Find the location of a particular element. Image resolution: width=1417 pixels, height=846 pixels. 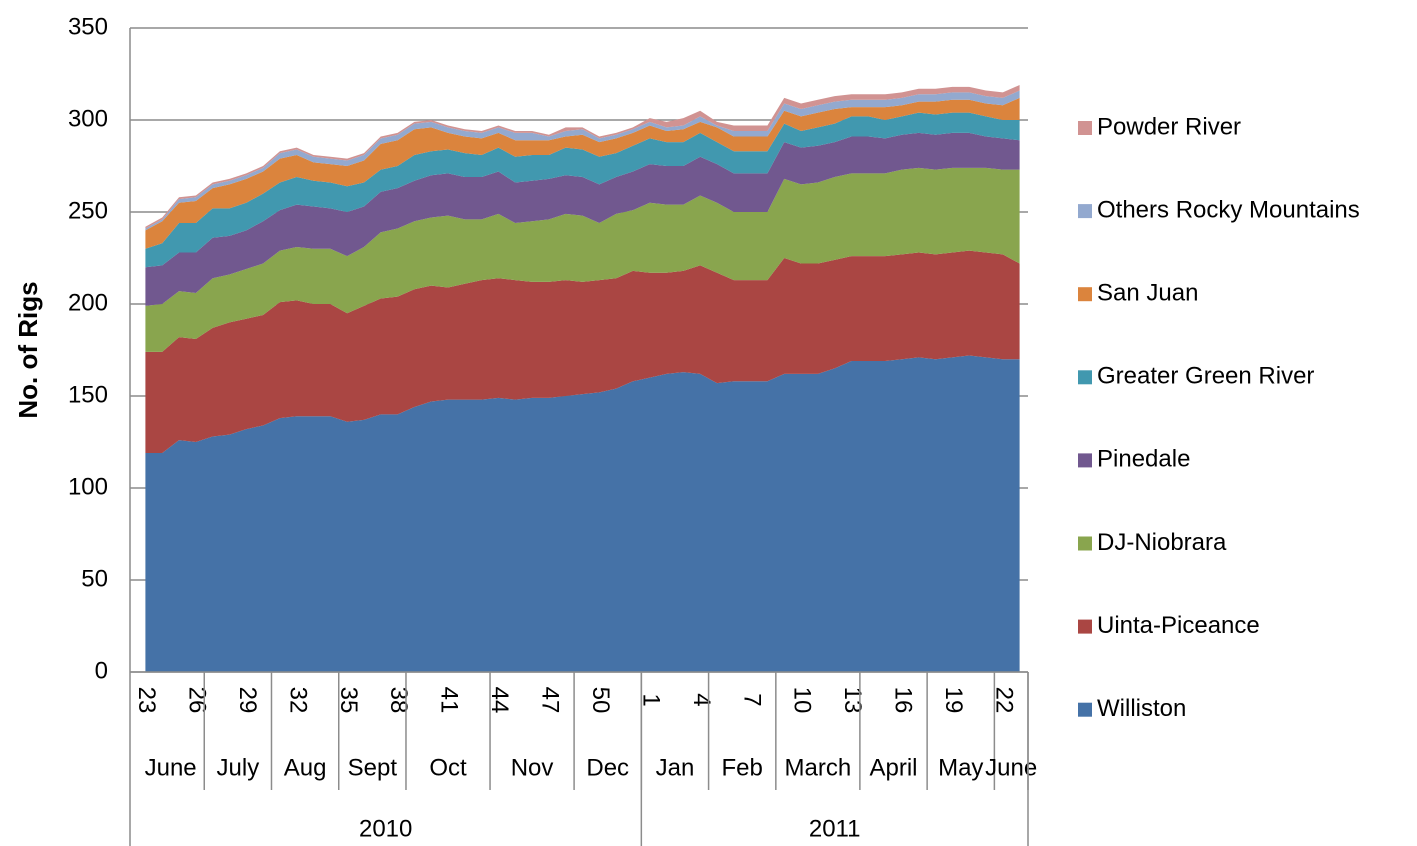

y-tick-label: 150 is located at coordinates (88, 394).